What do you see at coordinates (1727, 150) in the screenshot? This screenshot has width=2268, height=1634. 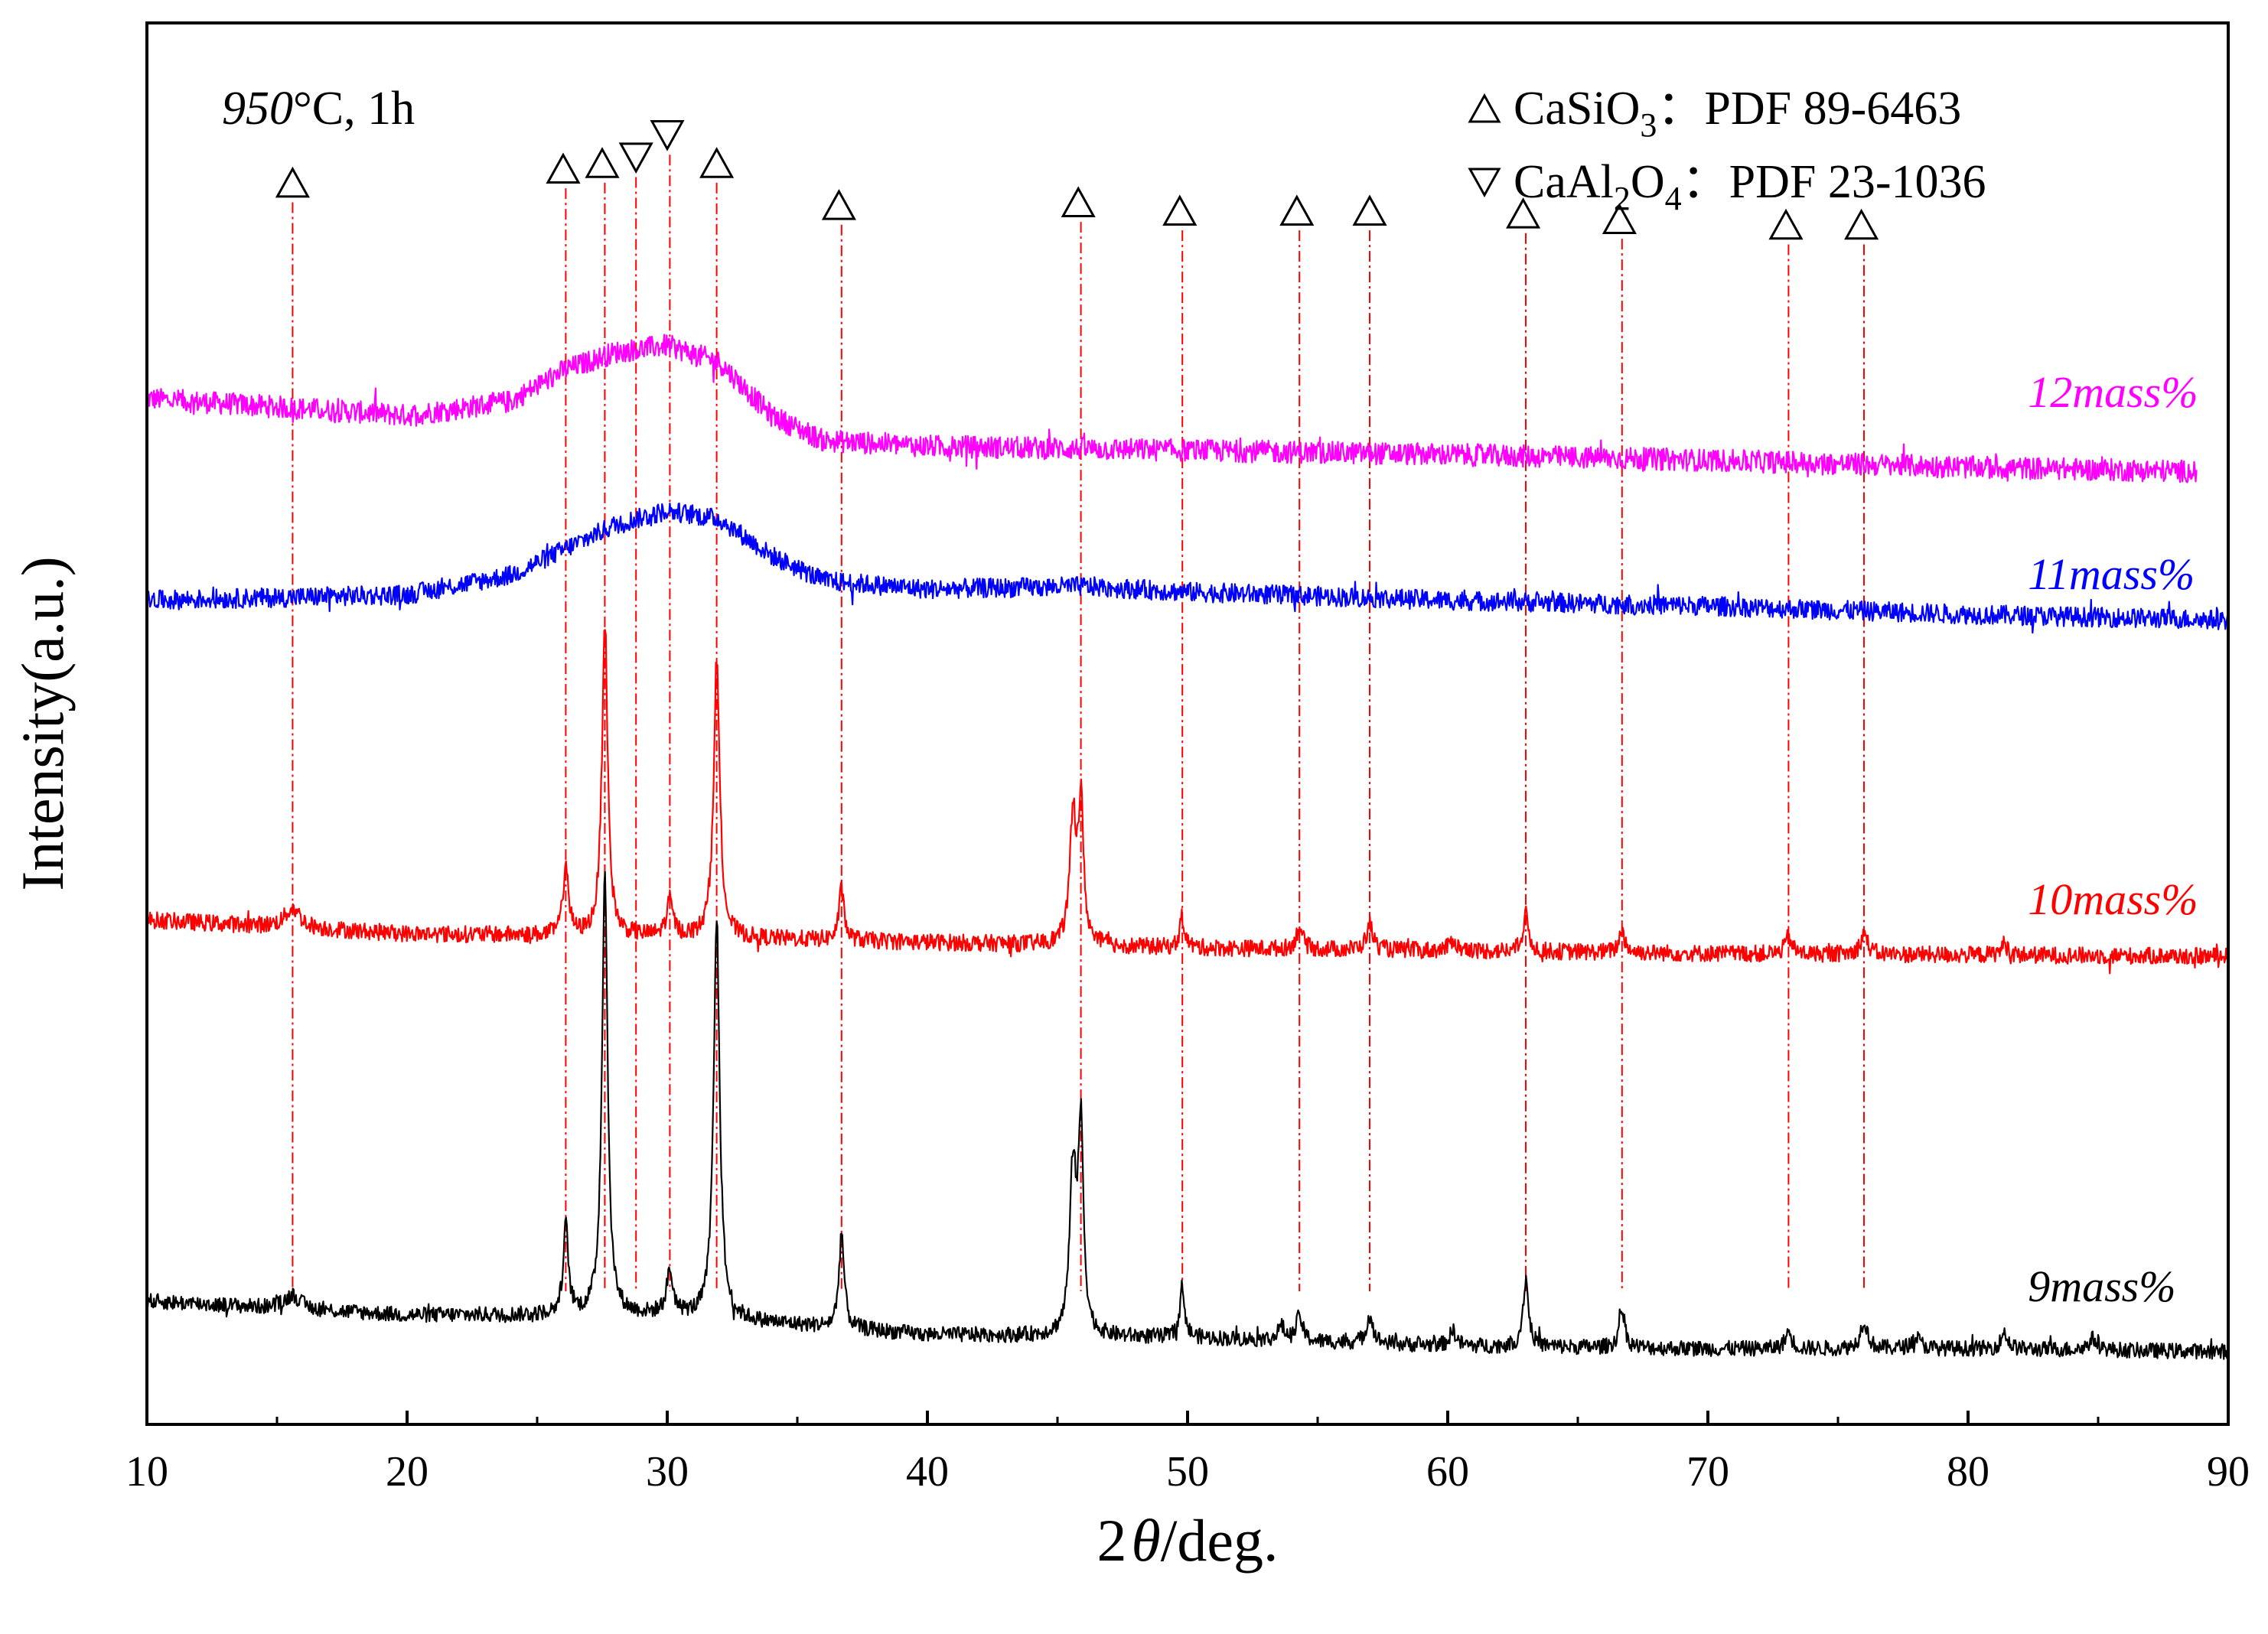 I see `legend: CaSiO3：PDF 89-6463 CaAl2O4：PDF 23-1036` at bounding box center [1727, 150].